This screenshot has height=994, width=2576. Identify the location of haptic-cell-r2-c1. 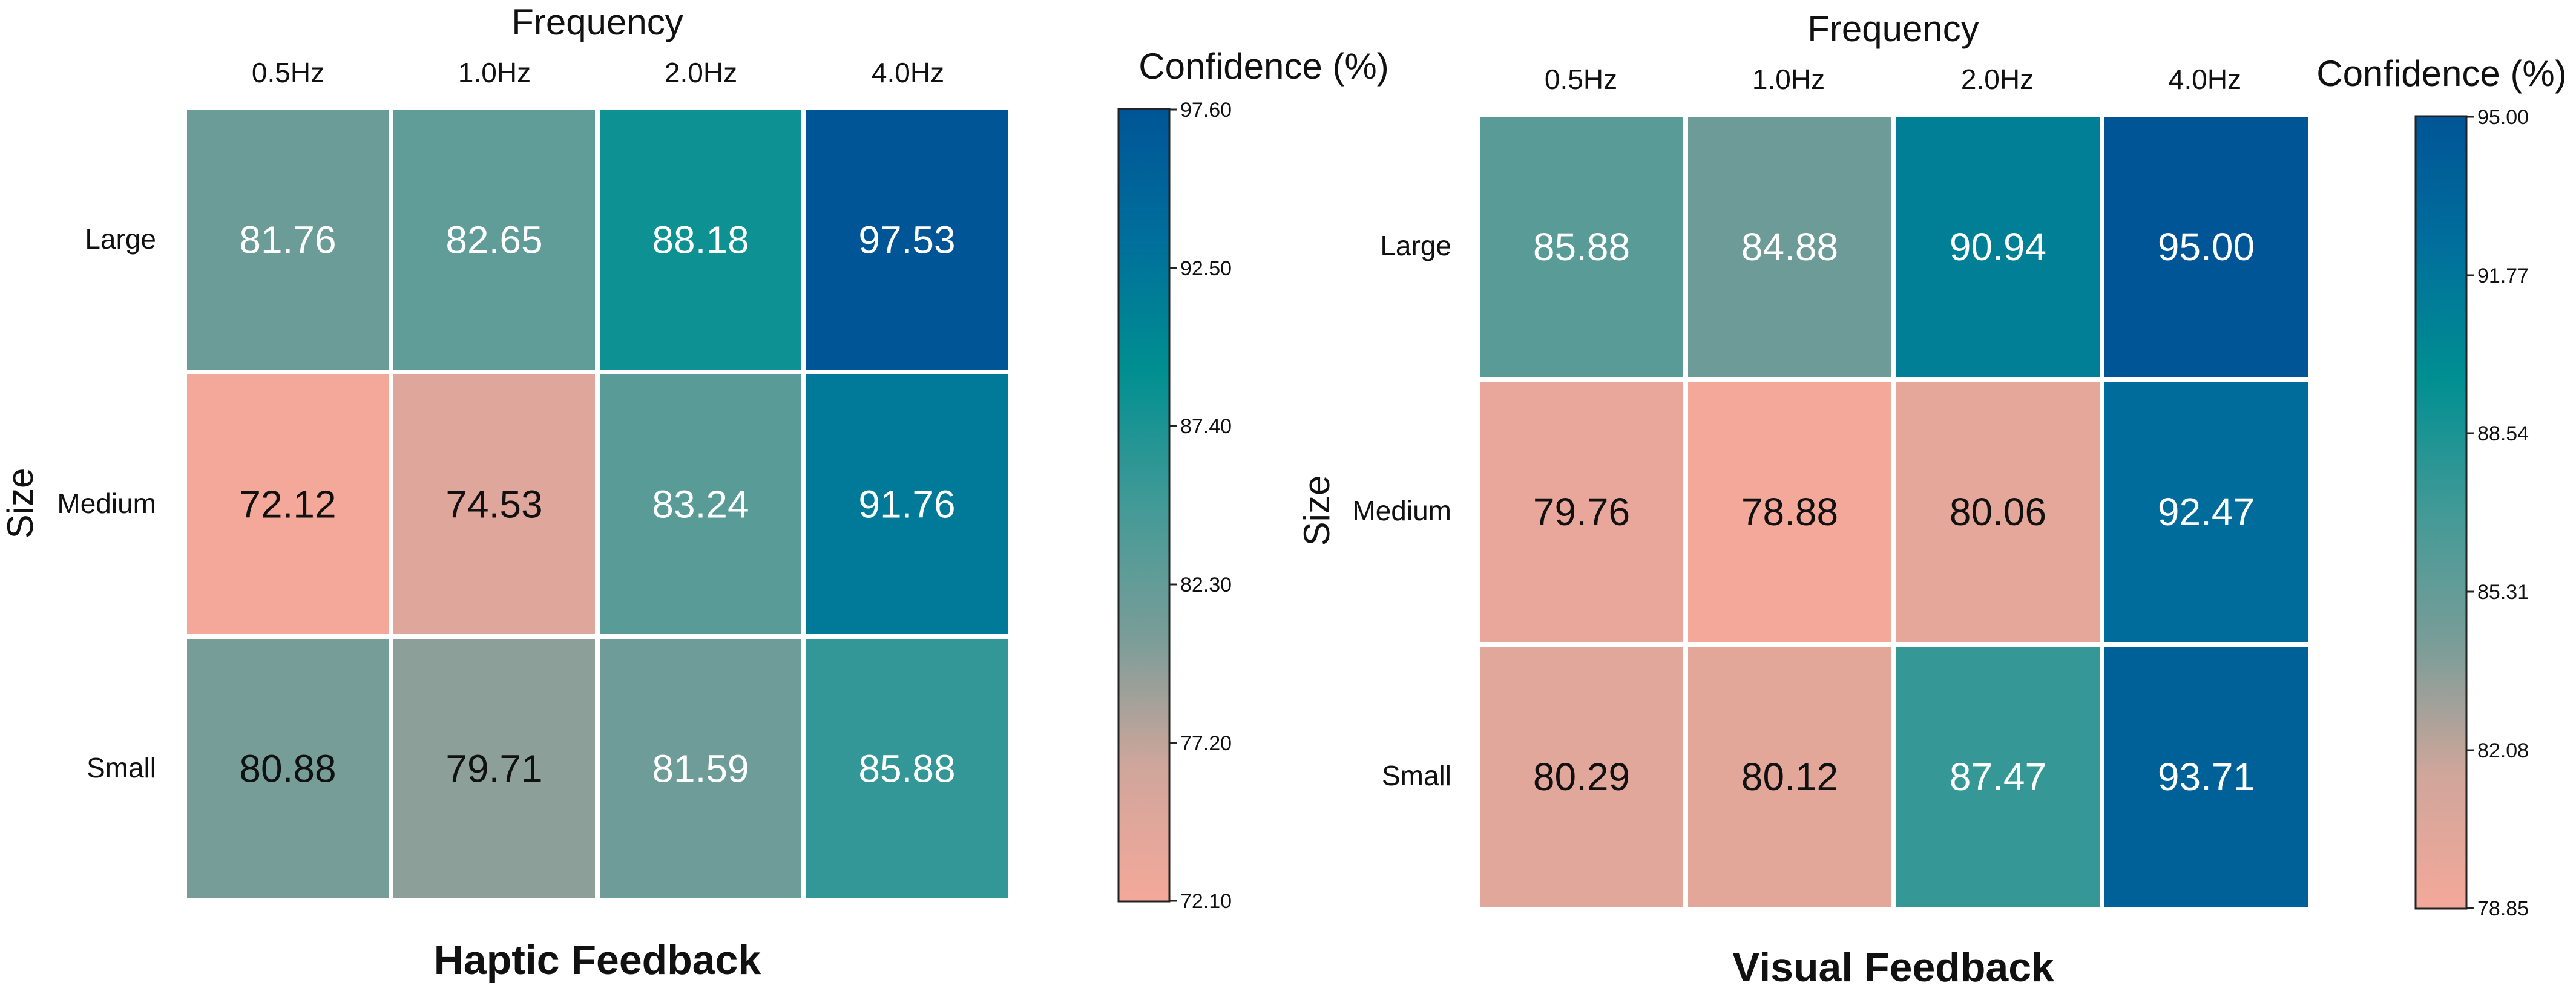
(494, 768).